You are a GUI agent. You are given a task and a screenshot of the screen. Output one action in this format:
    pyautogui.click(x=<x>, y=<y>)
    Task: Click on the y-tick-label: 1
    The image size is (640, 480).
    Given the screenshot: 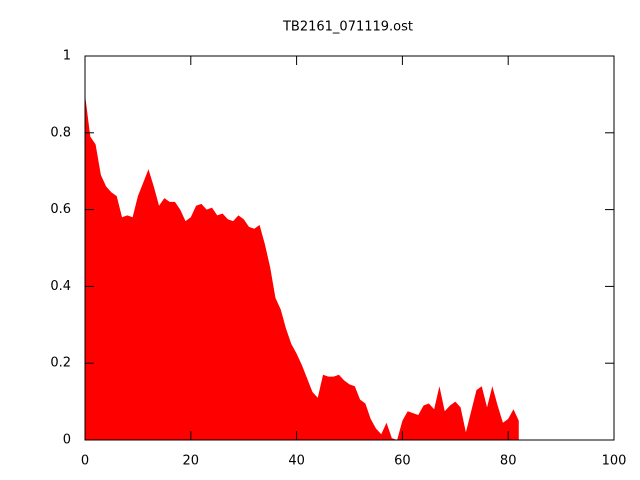 What is the action you would take?
    pyautogui.click(x=67, y=56)
    